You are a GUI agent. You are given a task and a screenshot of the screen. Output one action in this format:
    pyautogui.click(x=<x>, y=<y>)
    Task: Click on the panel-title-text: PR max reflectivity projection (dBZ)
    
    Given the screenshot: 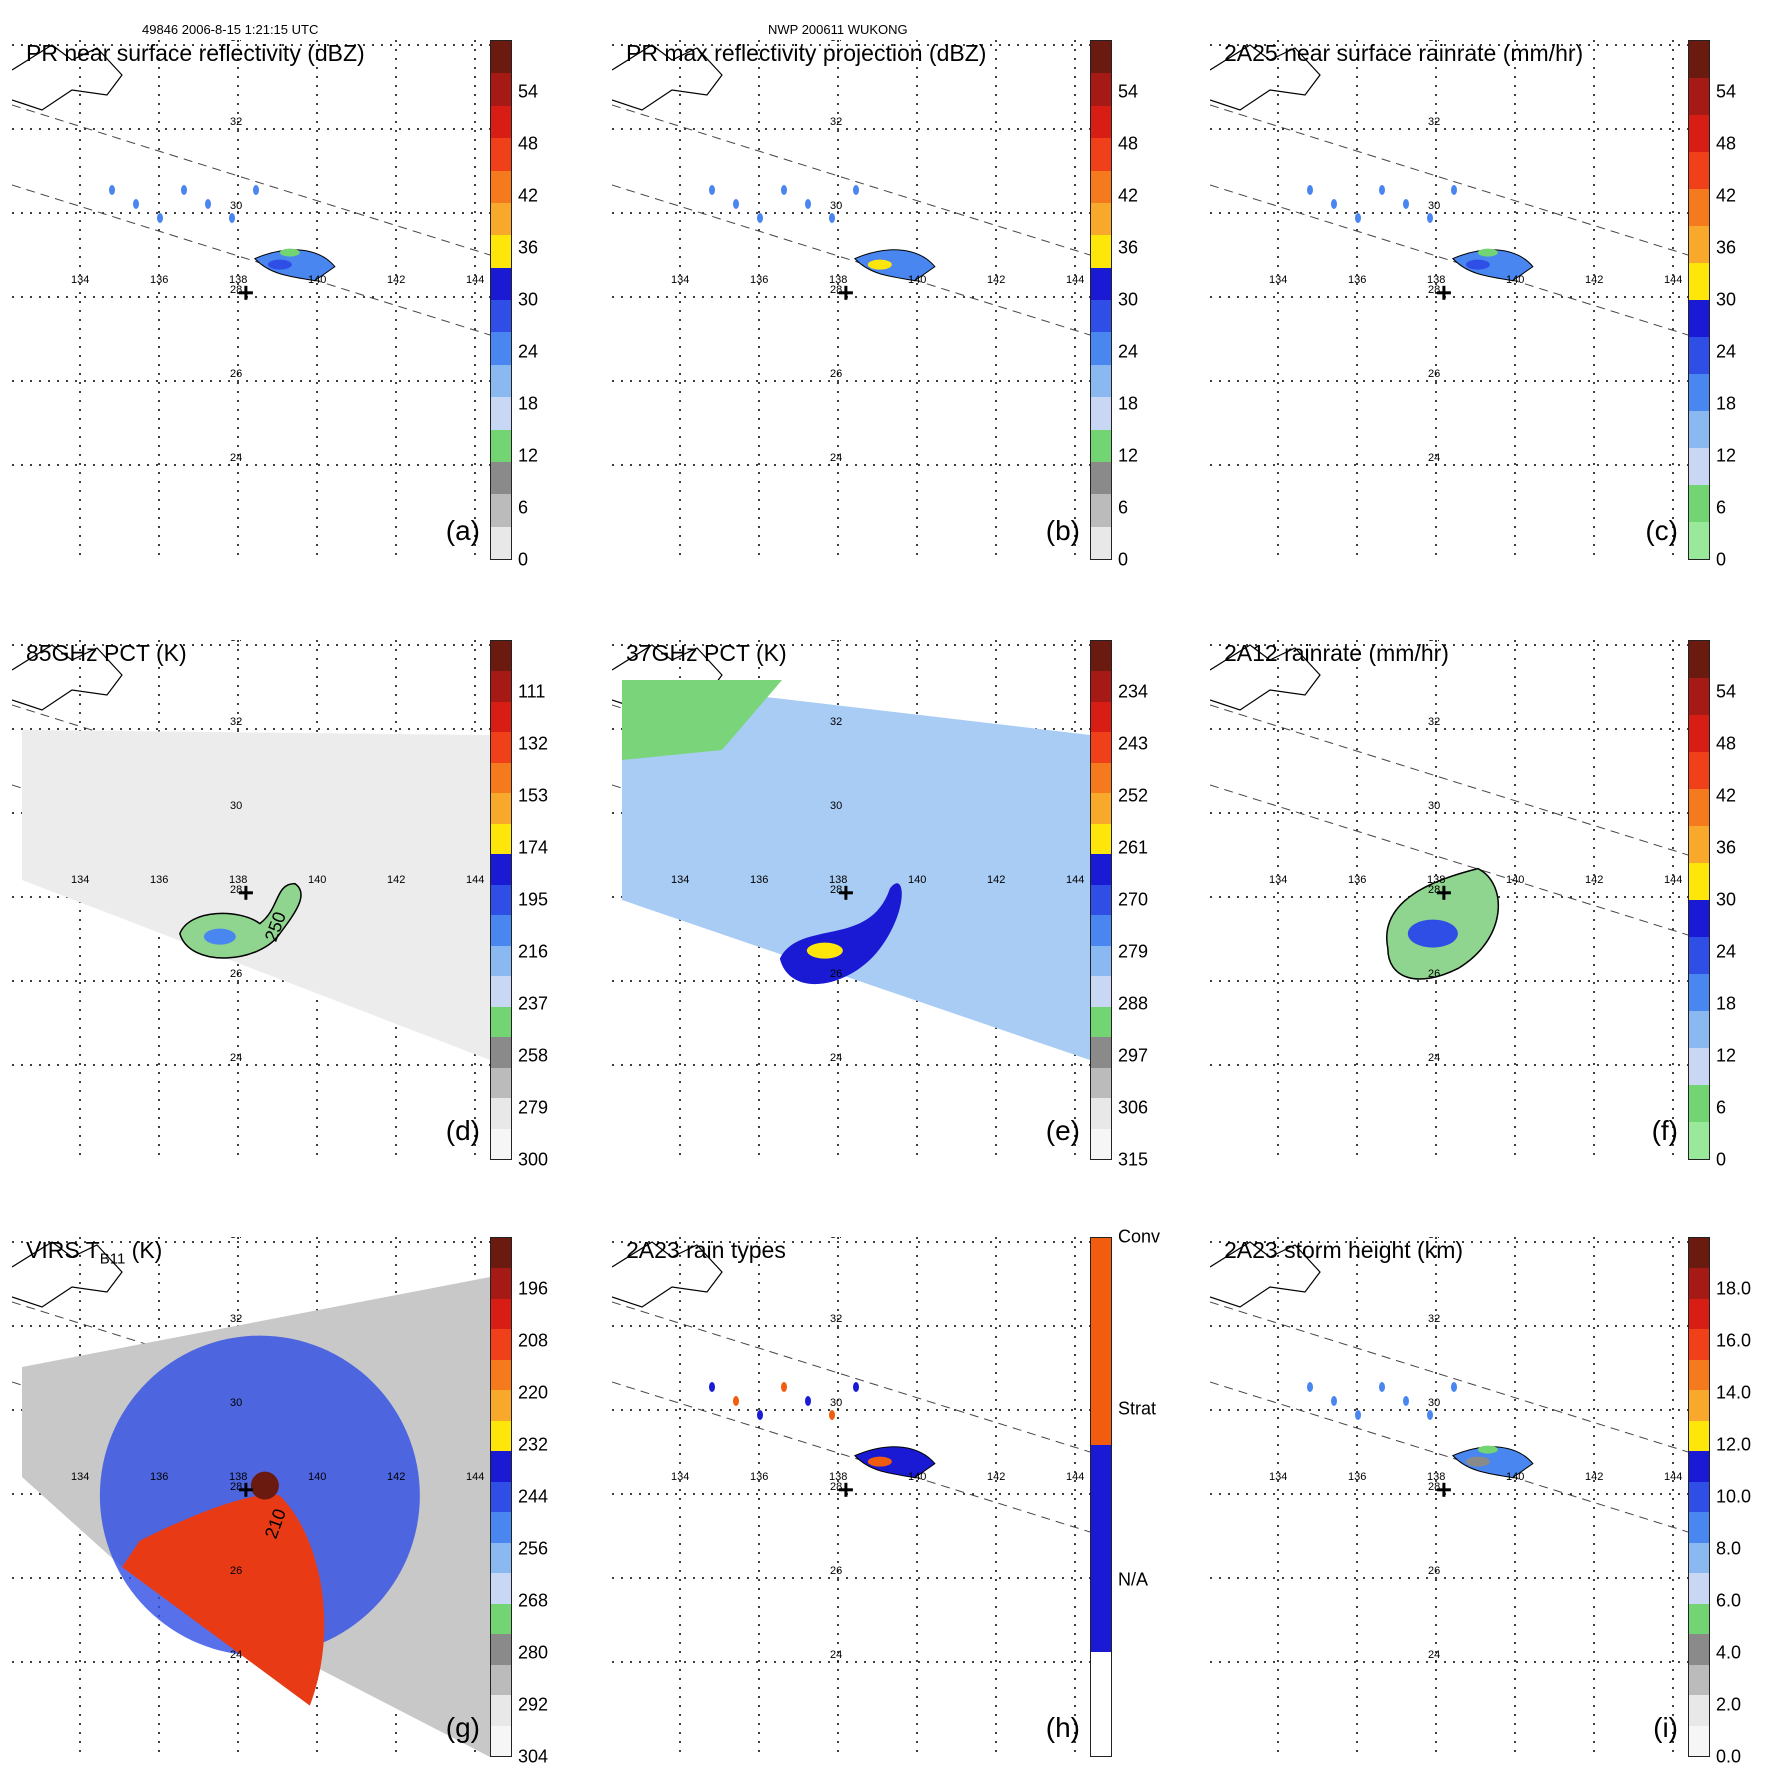 What is the action you would take?
    pyautogui.click(x=806, y=53)
    